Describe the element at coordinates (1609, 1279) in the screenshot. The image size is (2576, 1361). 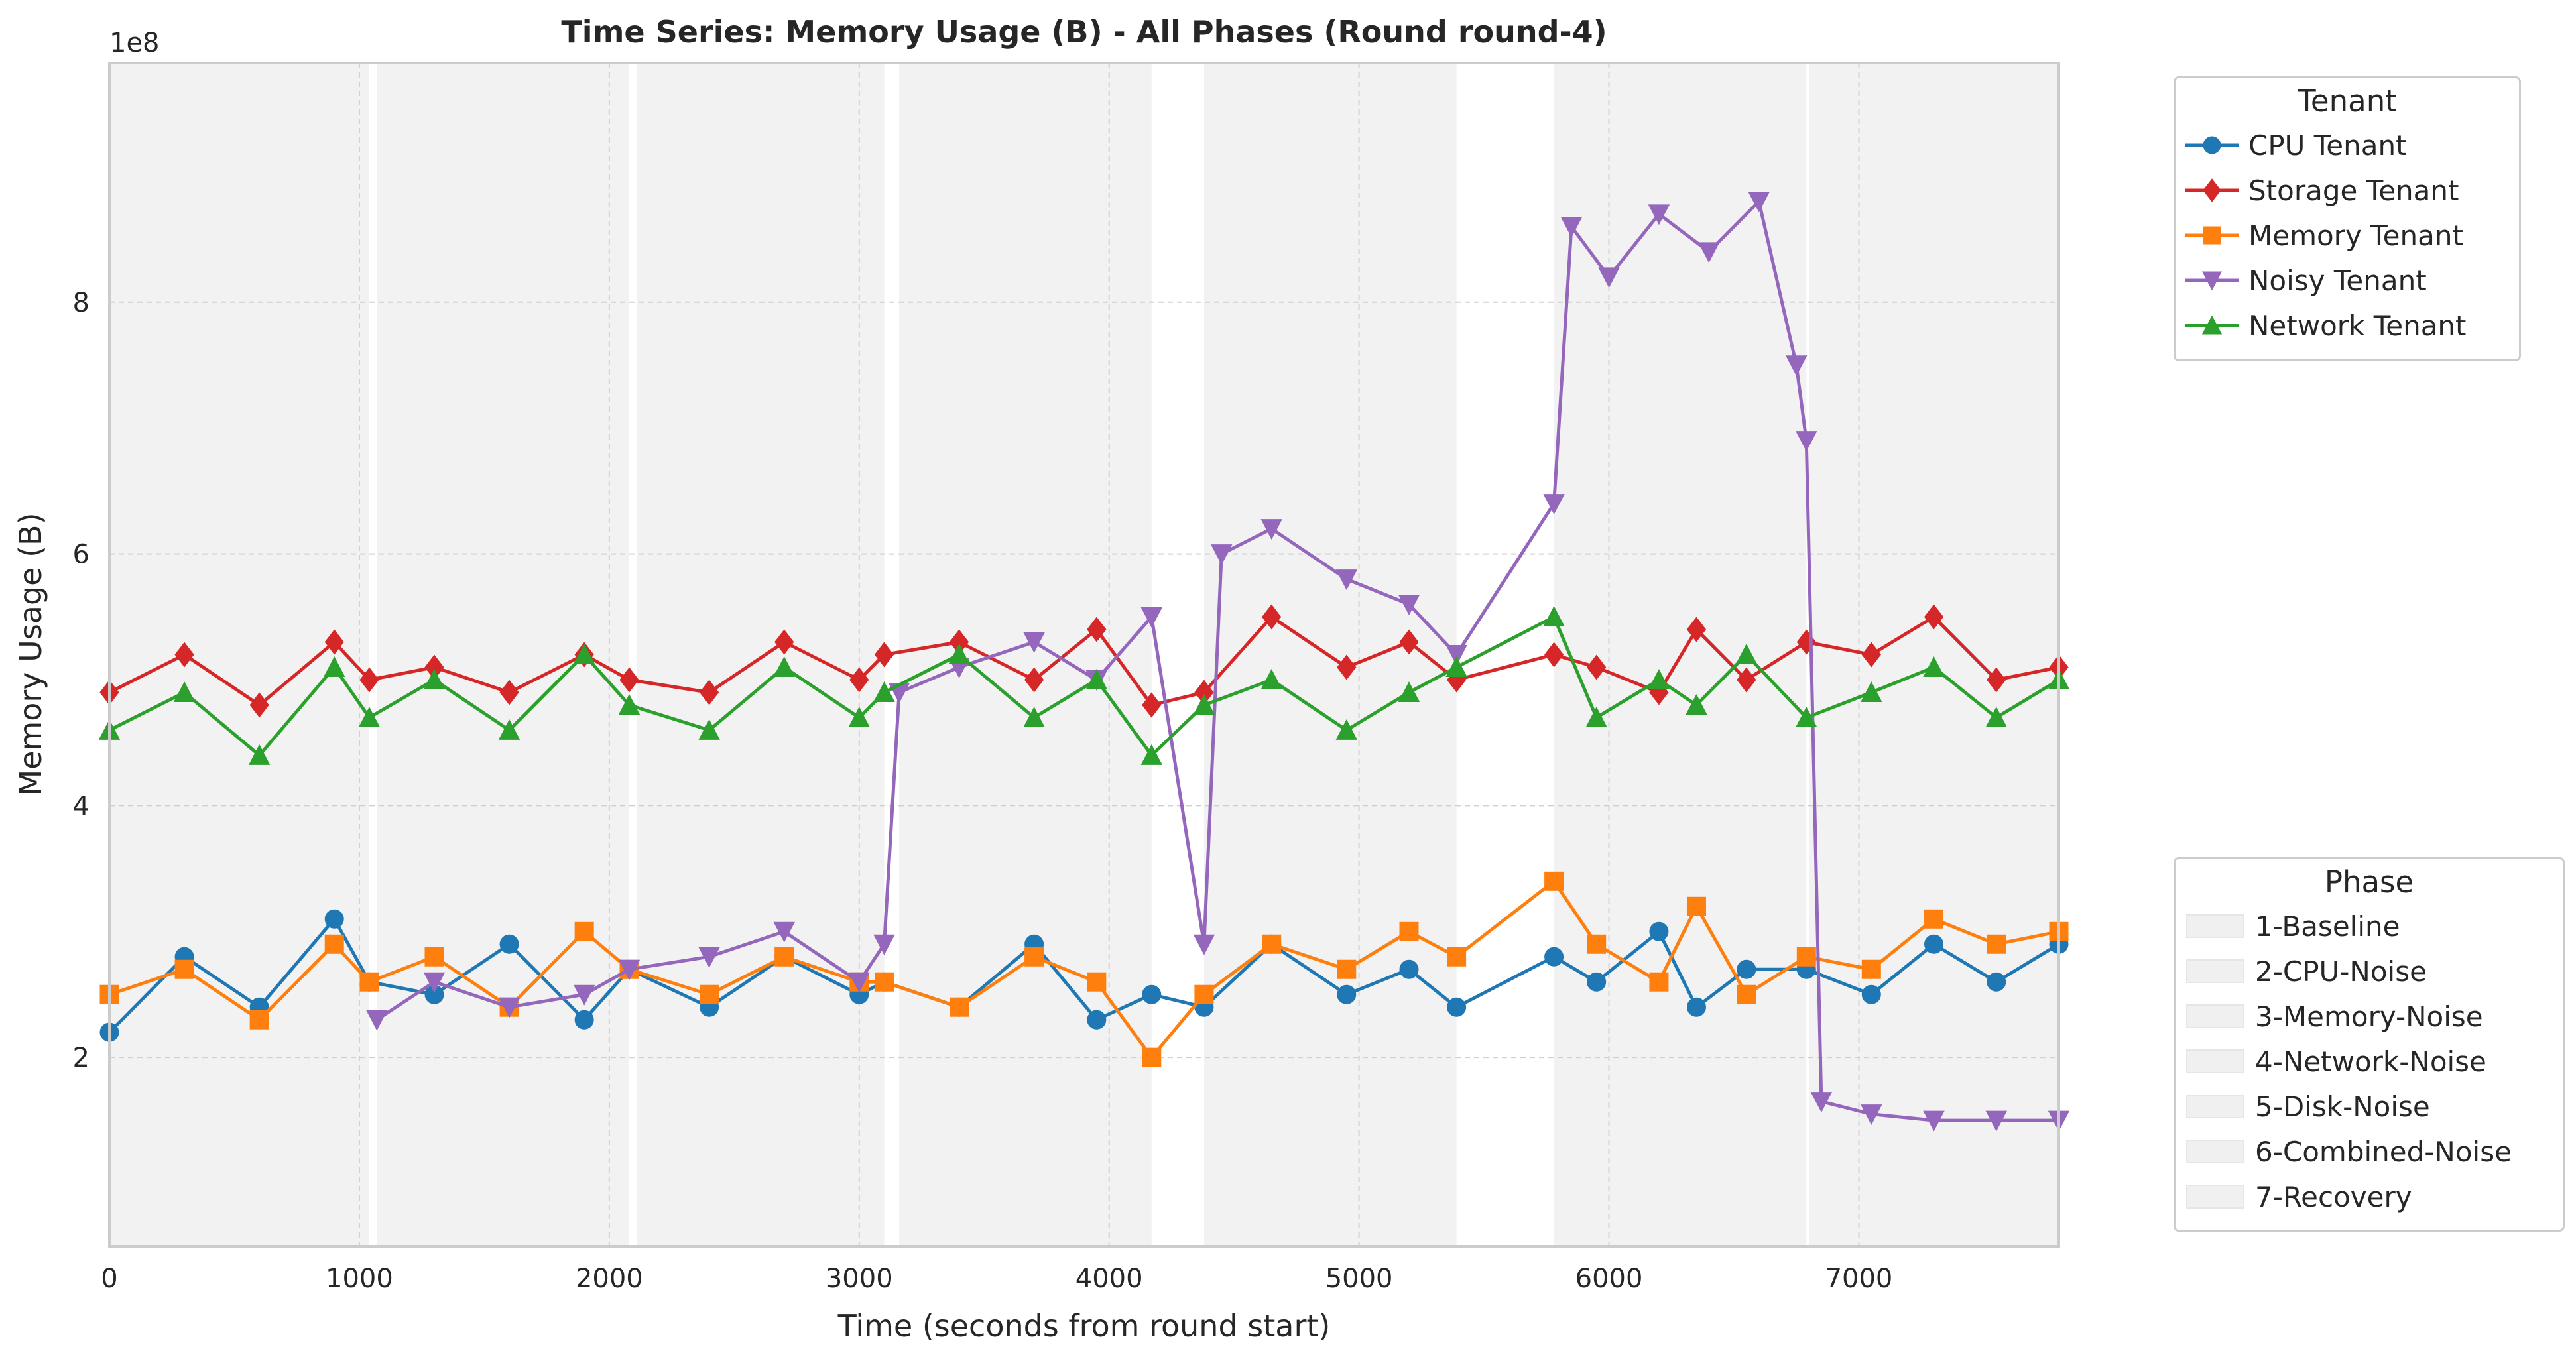
I see `x-tick-label: 6000` at that location.